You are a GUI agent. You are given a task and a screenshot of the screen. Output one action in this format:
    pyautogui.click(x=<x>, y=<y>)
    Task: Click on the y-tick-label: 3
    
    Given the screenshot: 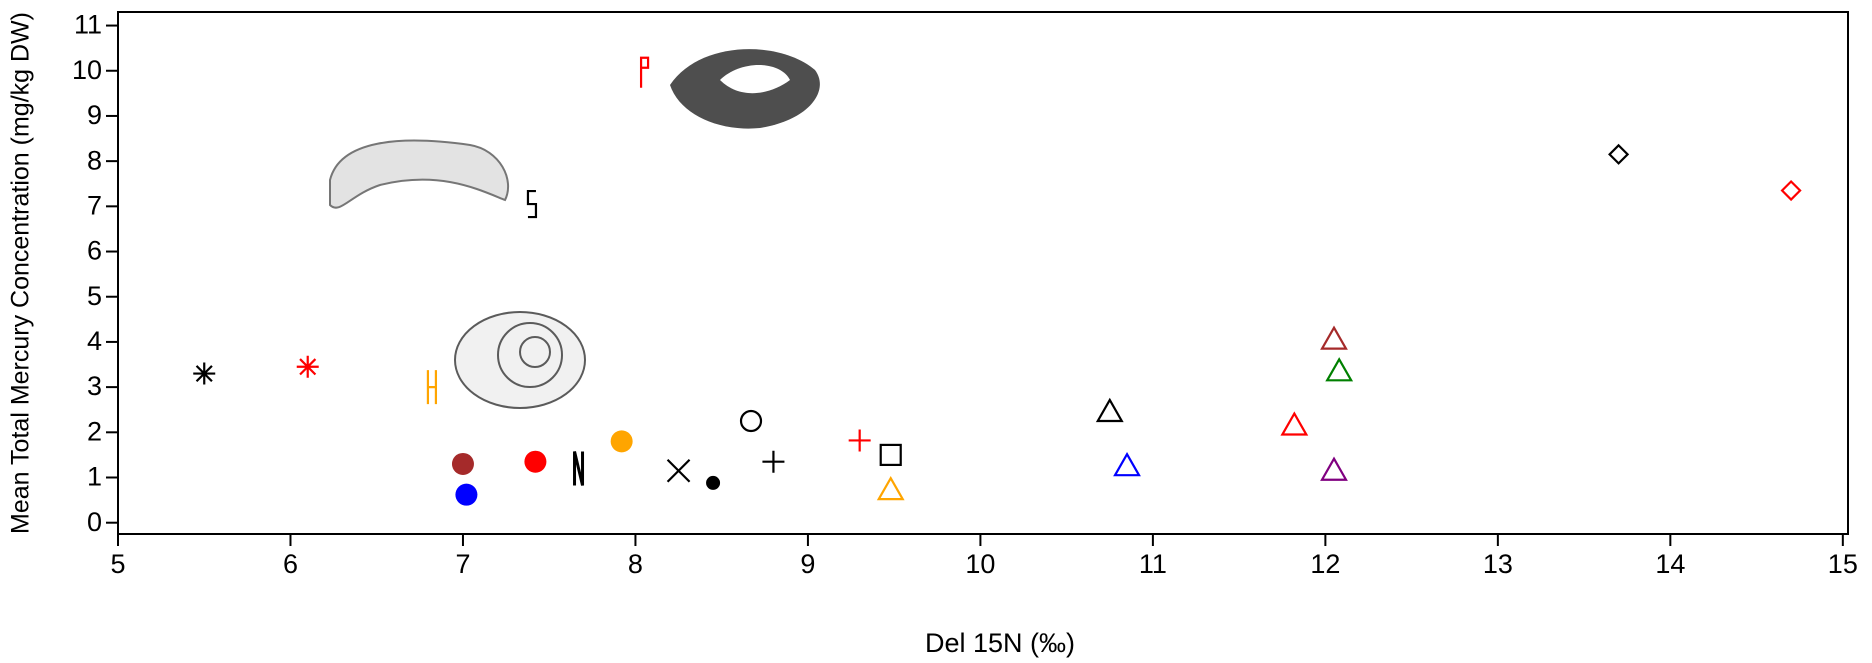 What is the action you would take?
    pyautogui.click(x=94, y=386)
    